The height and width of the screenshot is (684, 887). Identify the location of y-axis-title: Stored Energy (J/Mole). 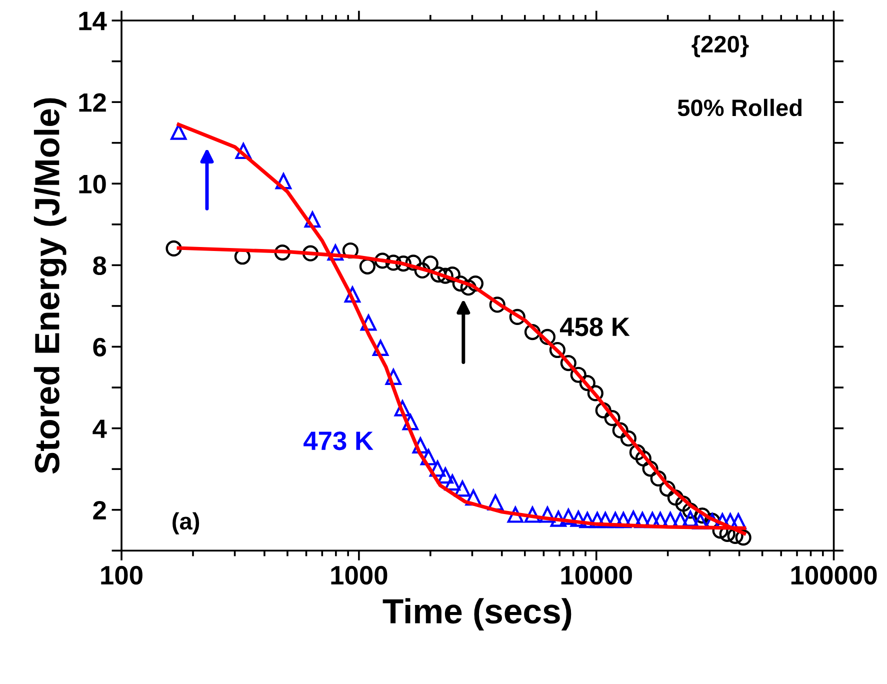
(50, 286).